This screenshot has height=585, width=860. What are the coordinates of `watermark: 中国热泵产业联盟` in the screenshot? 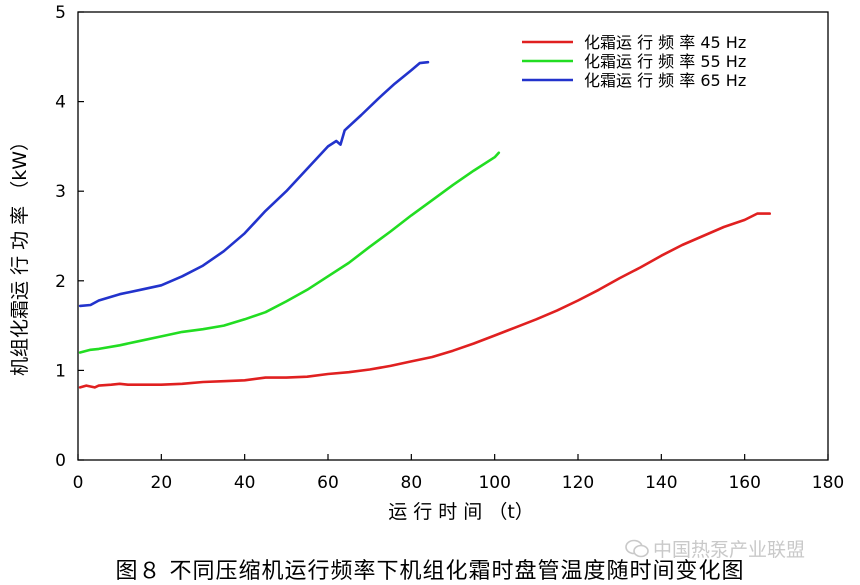 It's located at (715, 548).